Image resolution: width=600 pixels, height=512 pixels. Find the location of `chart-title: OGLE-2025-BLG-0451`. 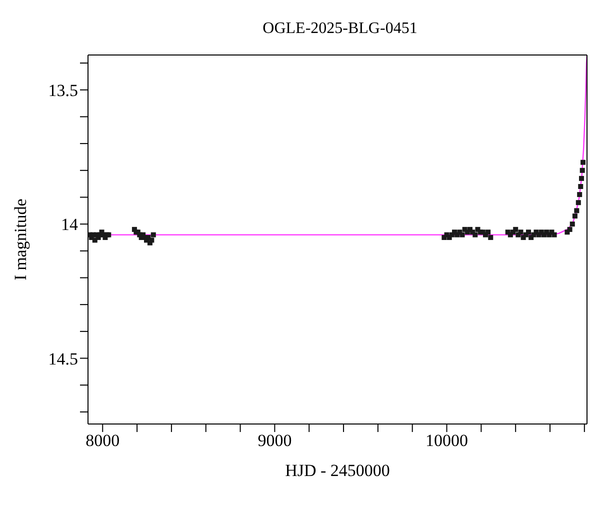

chart-title: OGLE-2025-BLG-0451 is located at coordinates (340, 29).